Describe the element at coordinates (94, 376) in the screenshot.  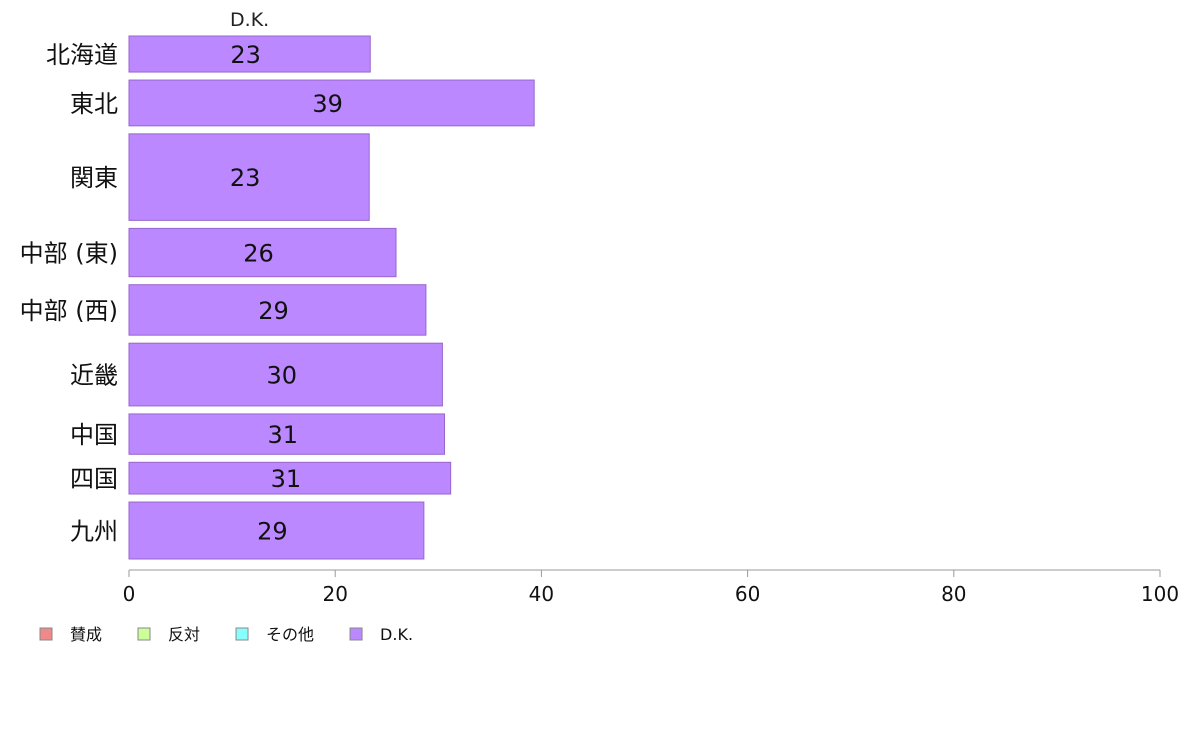
I see `category-label: 近畿` at that location.